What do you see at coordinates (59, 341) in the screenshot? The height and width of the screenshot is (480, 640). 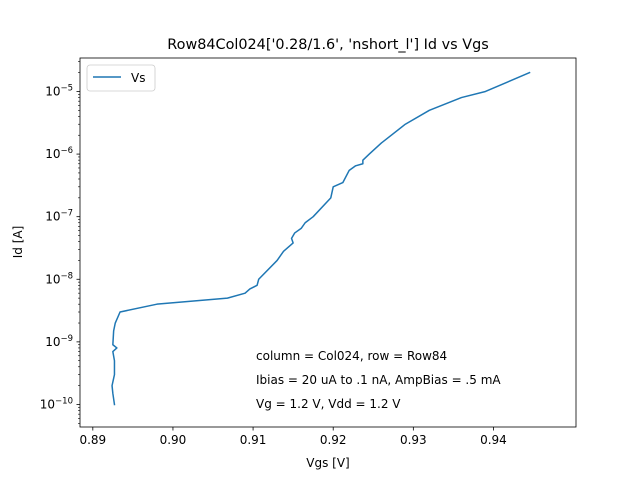 I see `y-tick-label: 10⁻⁹` at bounding box center [59, 341].